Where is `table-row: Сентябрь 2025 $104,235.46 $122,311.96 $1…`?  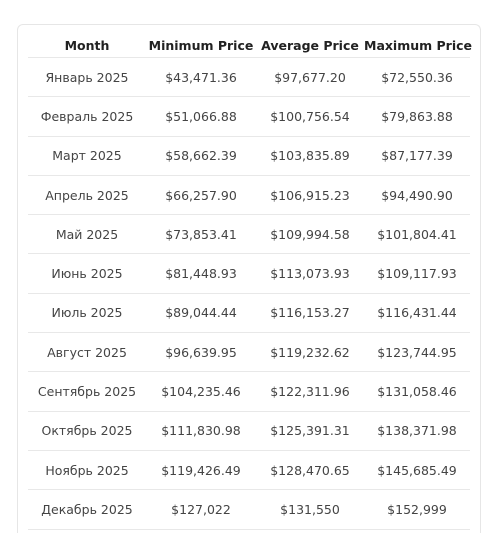 table-row: Сентябрь 2025 $104,235.46 $122,311.96 $1… is located at coordinates (249, 391).